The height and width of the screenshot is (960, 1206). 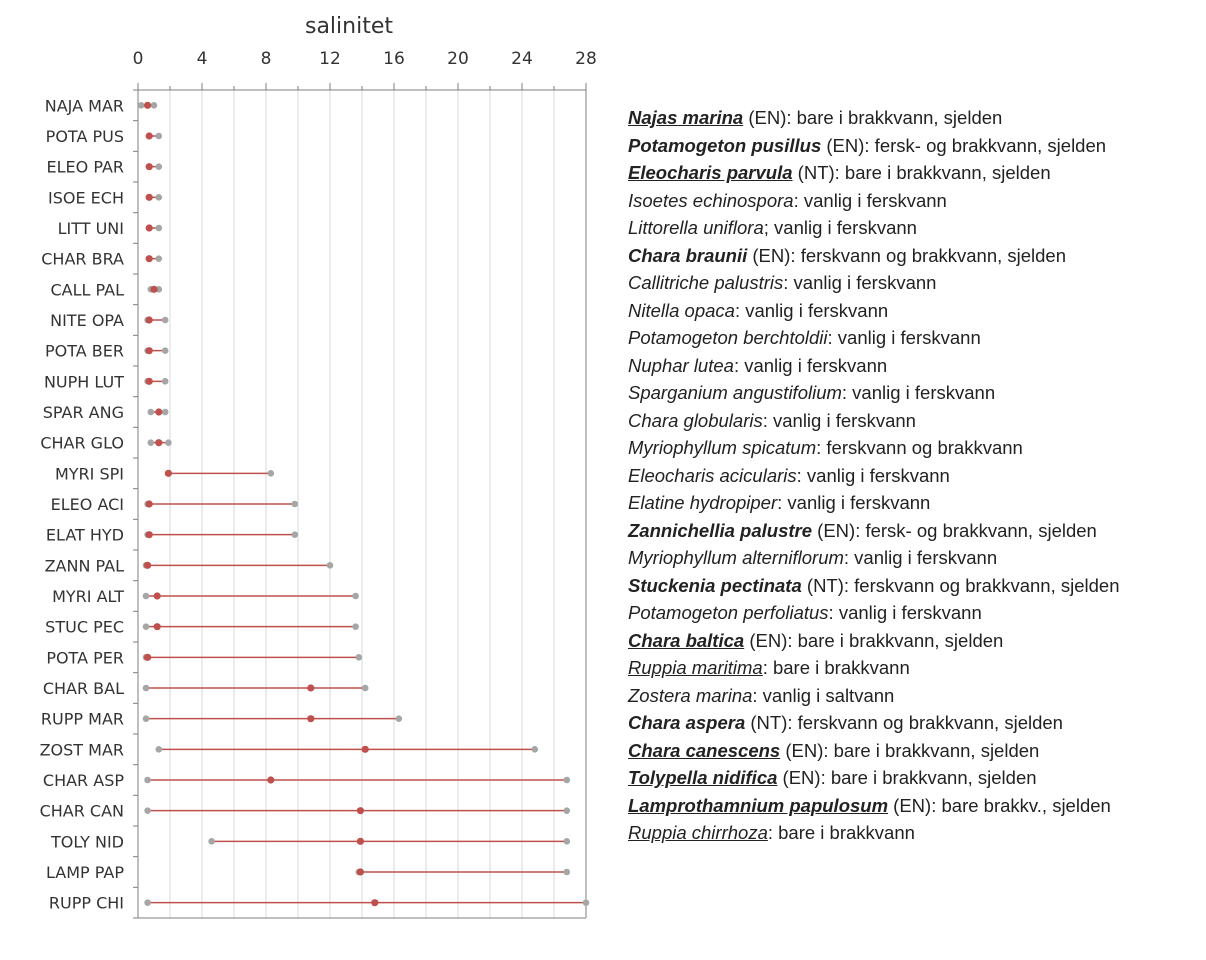 I want to click on category-label: STUC PEC, so click(x=84, y=627).